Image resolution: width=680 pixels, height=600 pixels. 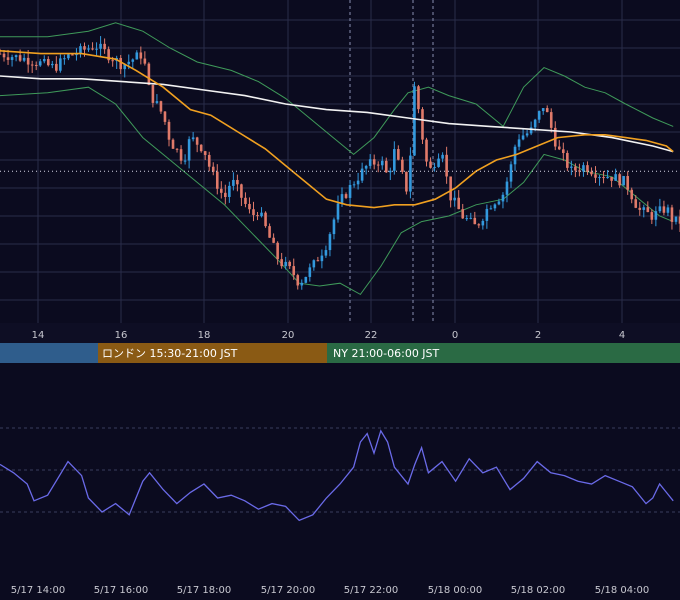 What do you see at coordinates (371, 590) in the screenshot?
I see `osc-x-tick-label: 5/17 22:00` at bounding box center [371, 590].